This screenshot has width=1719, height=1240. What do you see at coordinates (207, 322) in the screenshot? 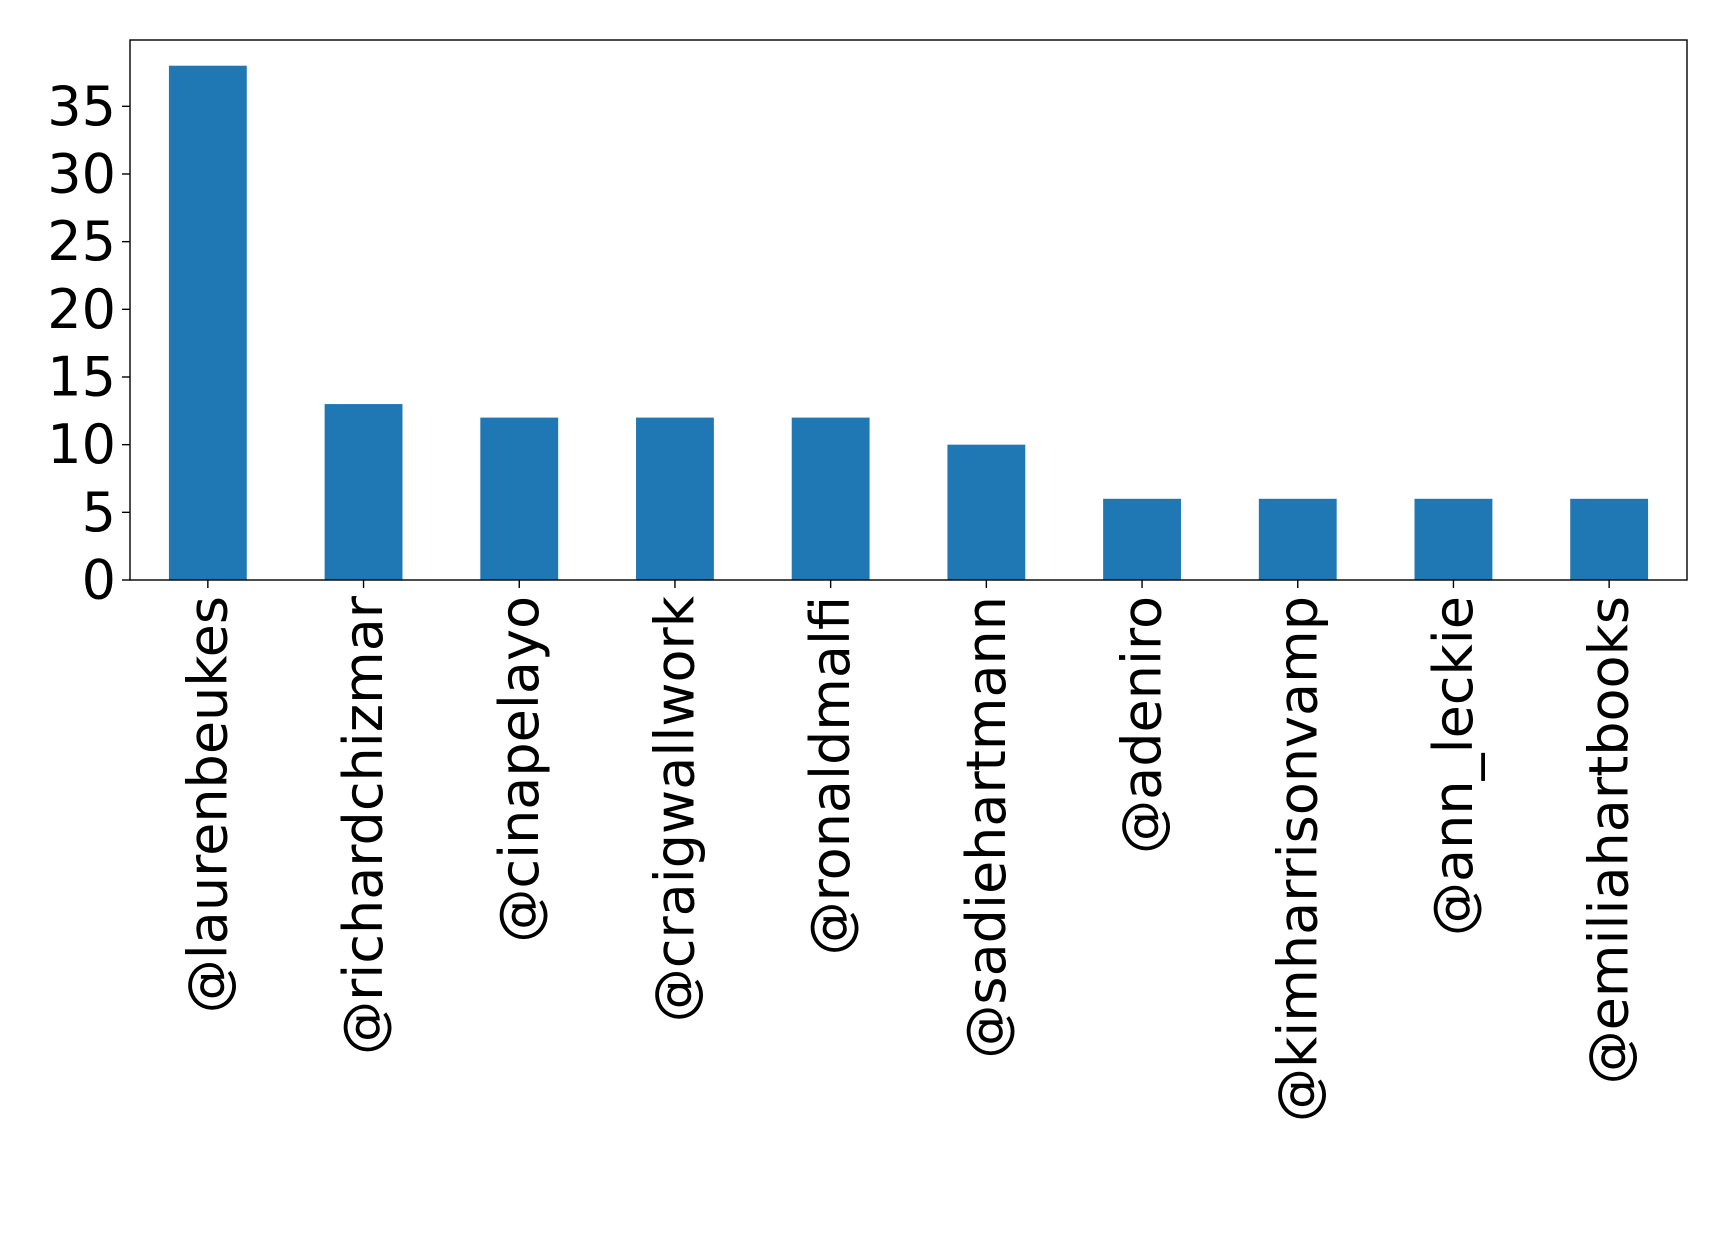
I see `bar-laurenbeukes` at bounding box center [207, 322].